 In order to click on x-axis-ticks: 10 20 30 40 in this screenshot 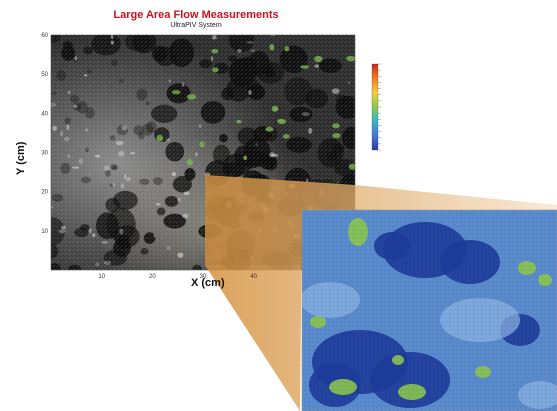, I will do `click(177, 277)`.